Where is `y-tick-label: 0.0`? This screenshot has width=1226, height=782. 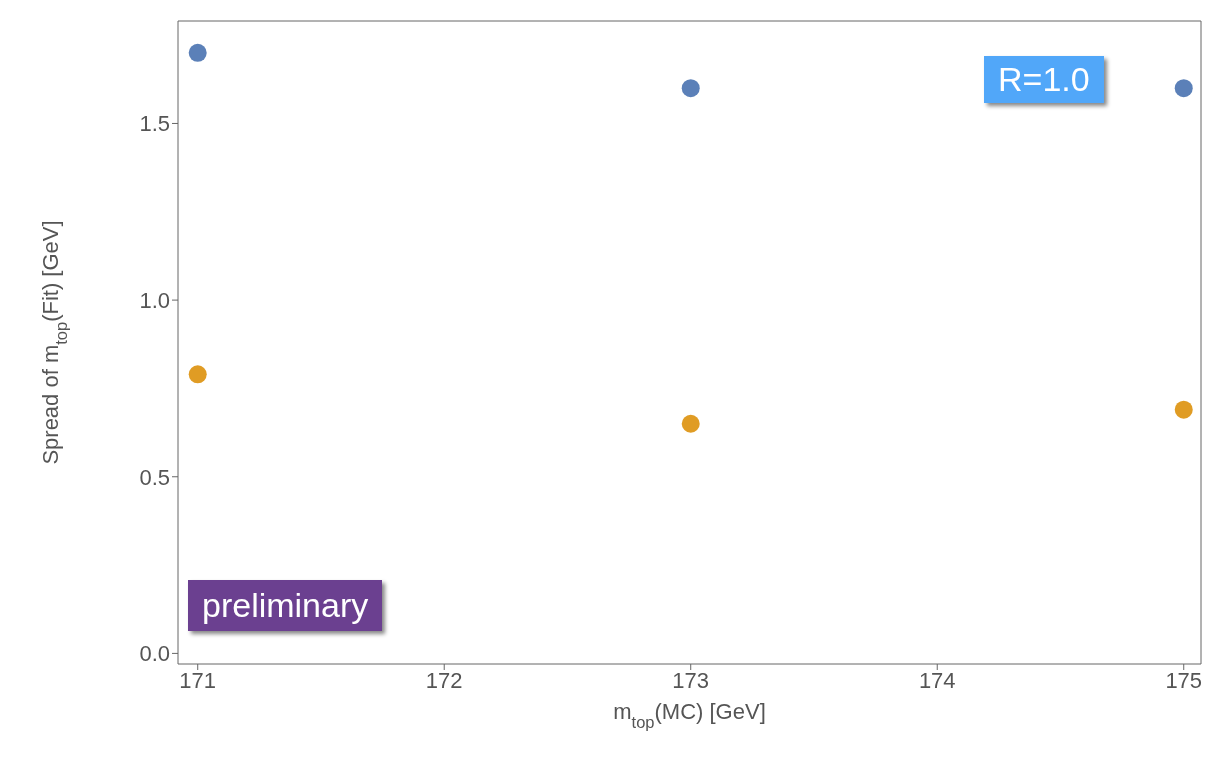
y-tick-label: 0.0 is located at coordinates (154, 654).